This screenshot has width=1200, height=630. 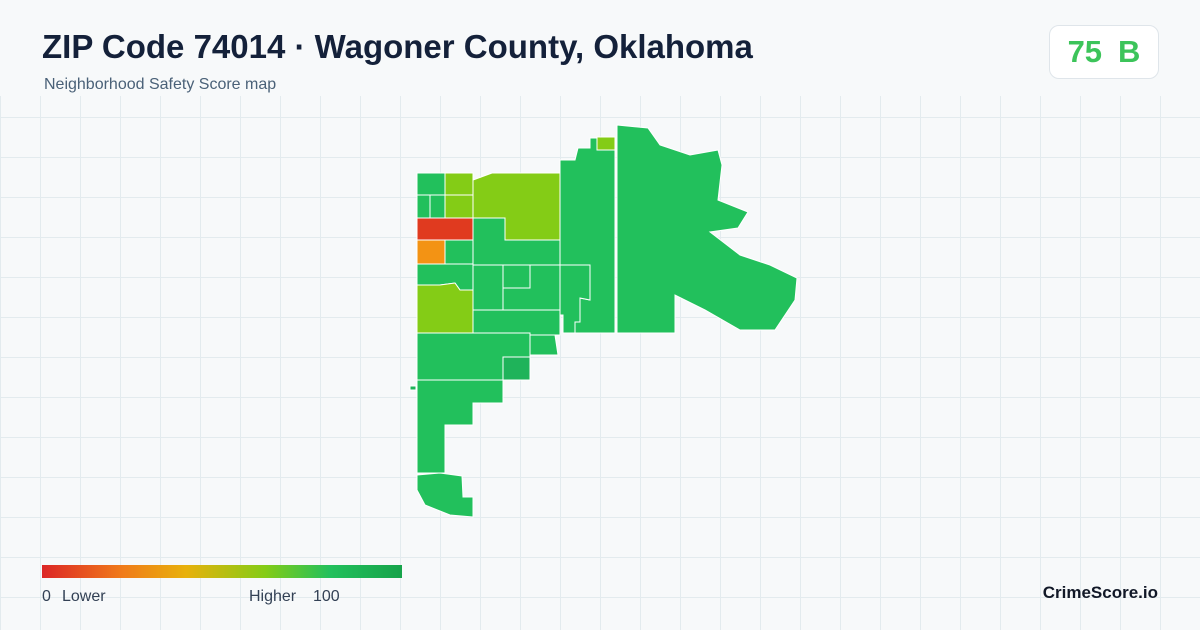 What do you see at coordinates (1104, 52) in the screenshot?
I see `score-badge: 75 B` at bounding box center [1104, 52].